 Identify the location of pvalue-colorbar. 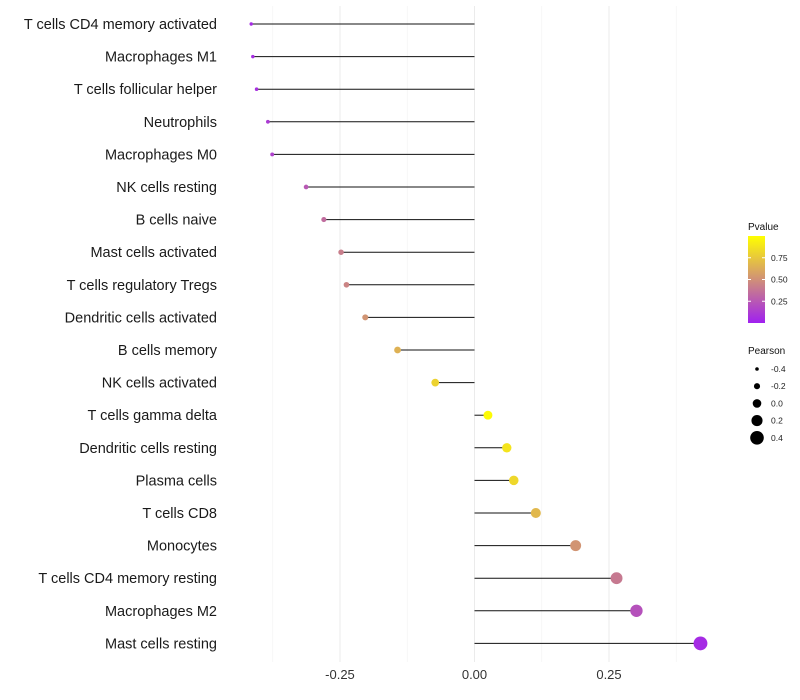
(756, 279).